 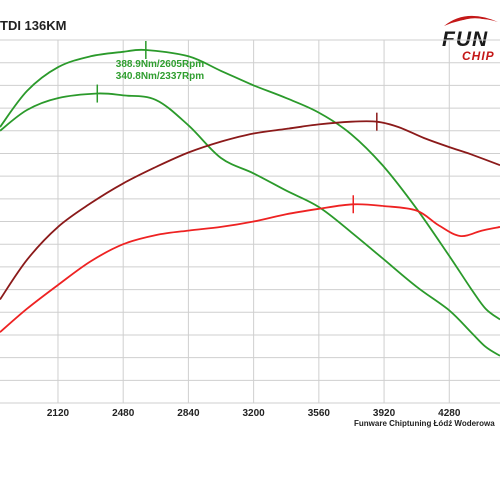 What do you see at coordinates (123, 413) in the screenshot?
I see `x-tick-label: 2480` at bounding box center [123, 413].